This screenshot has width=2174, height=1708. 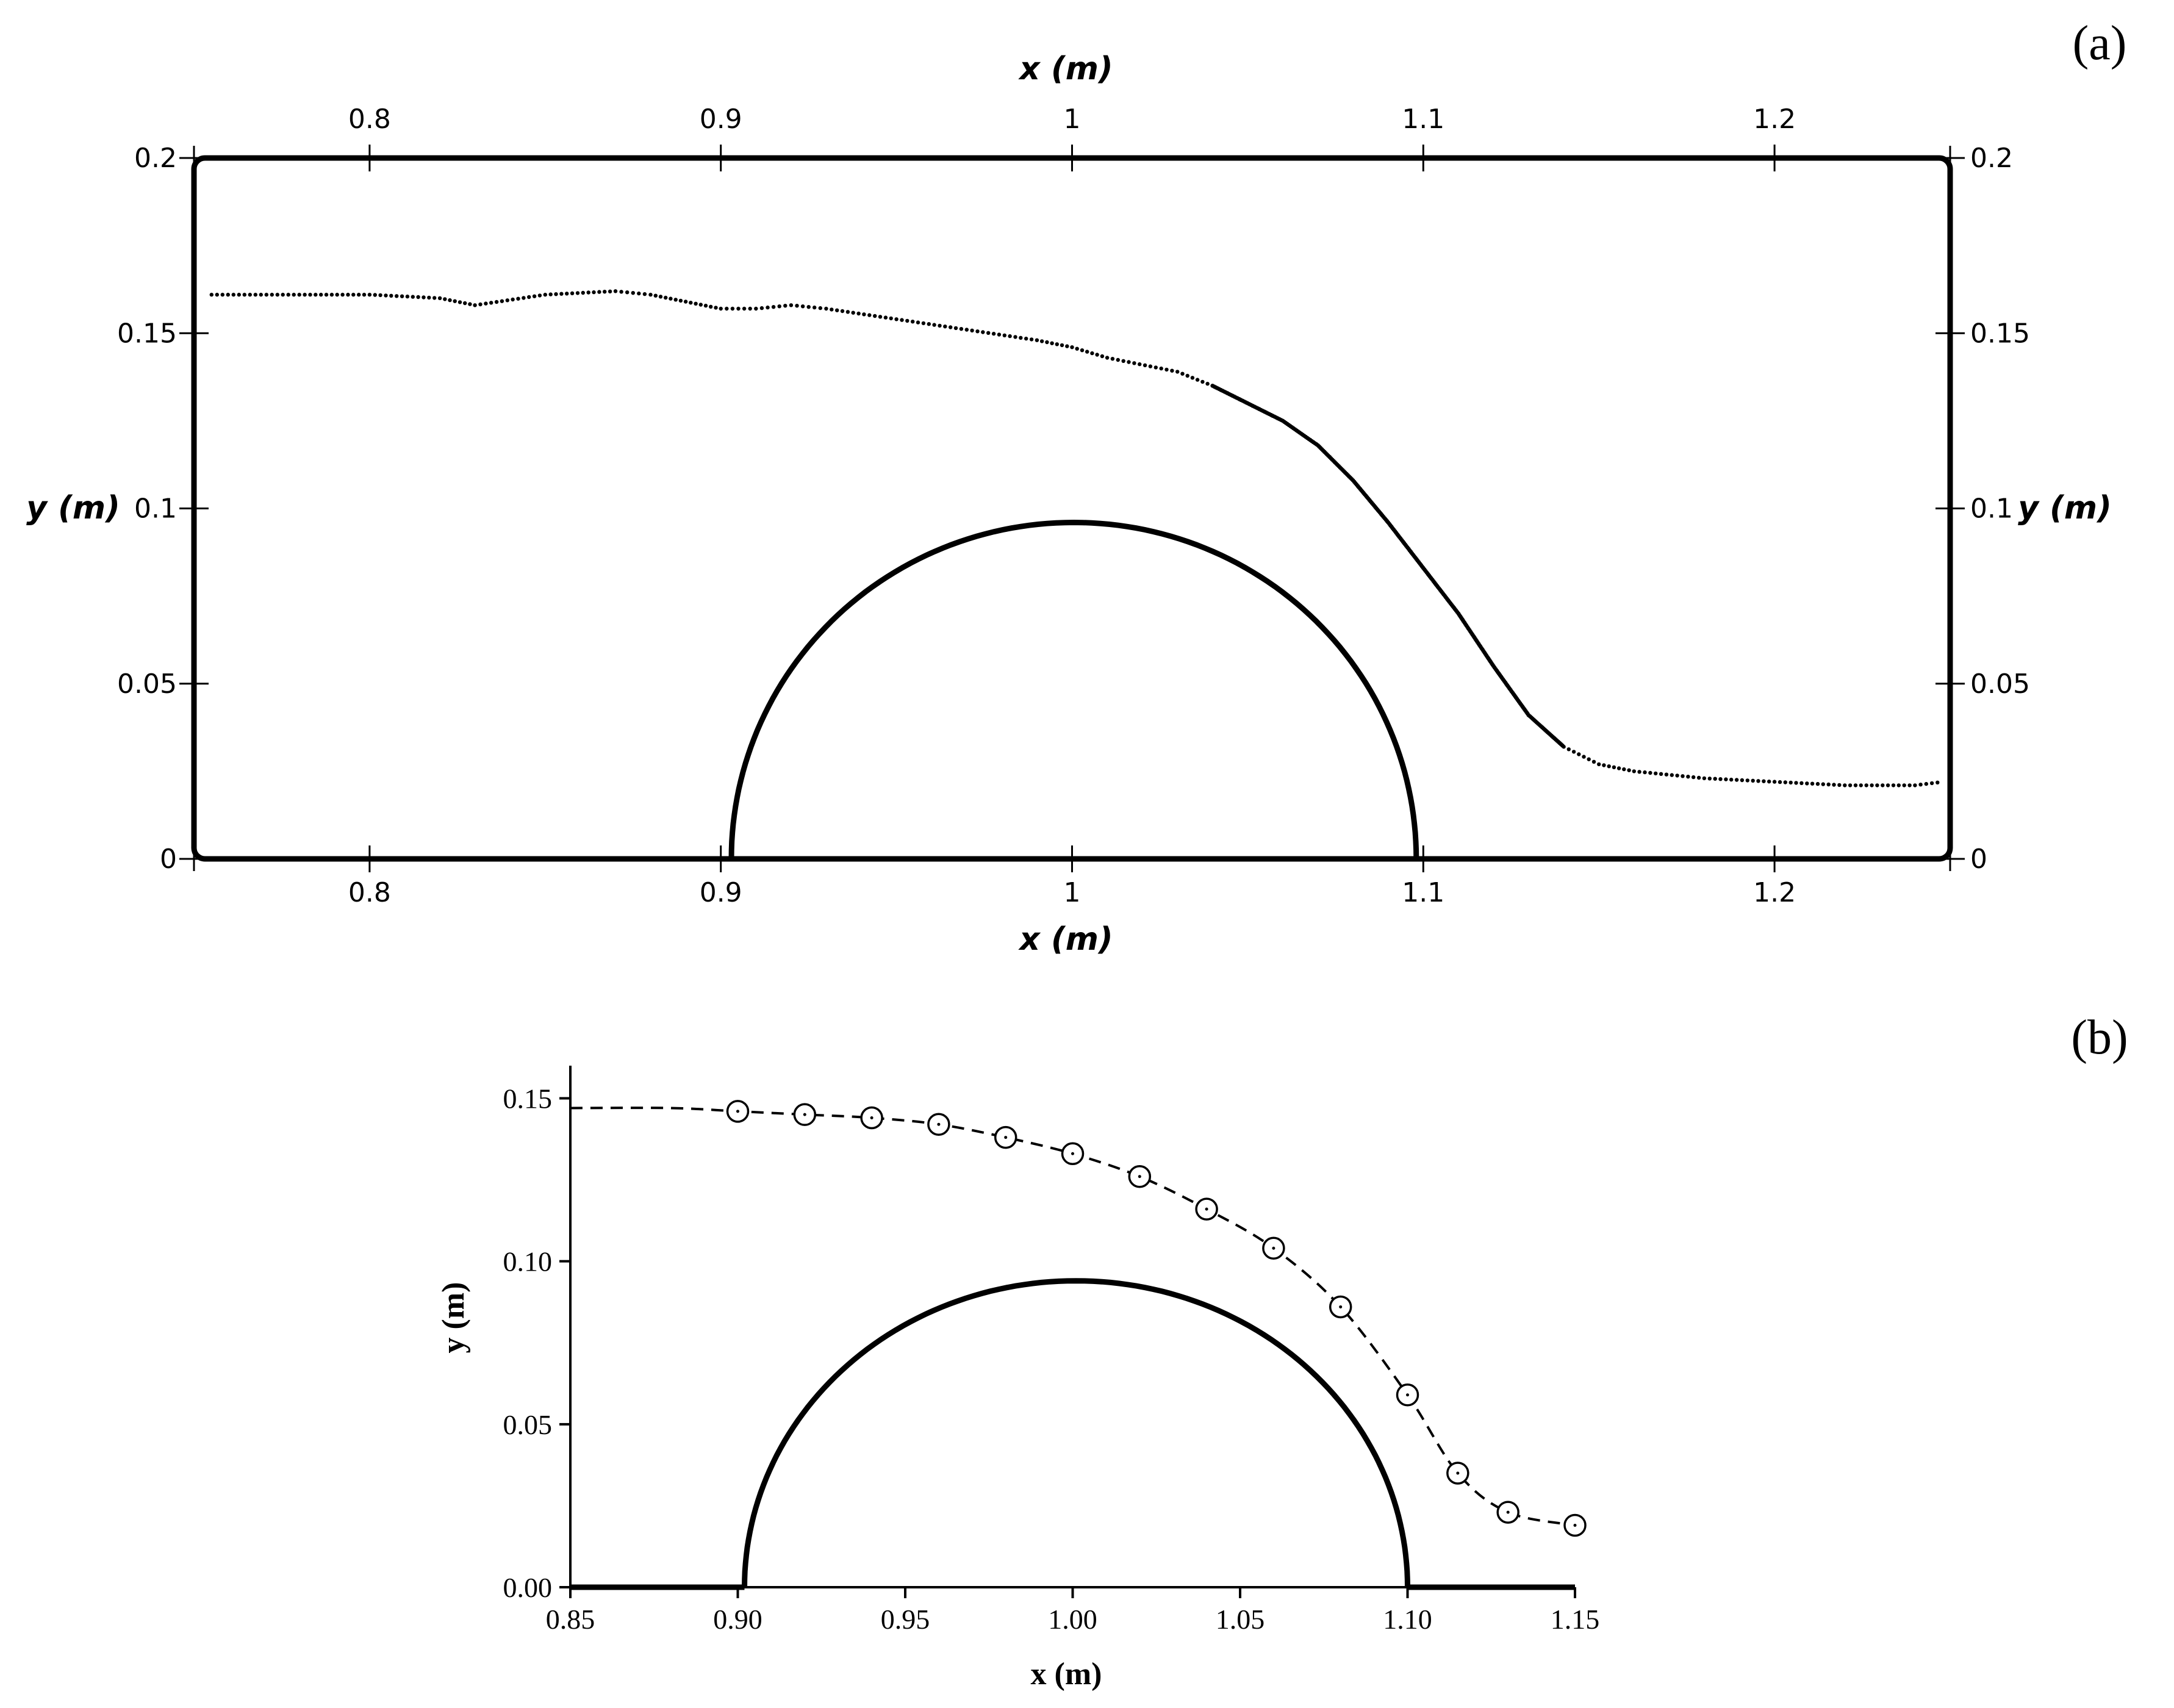 What do you see at coordinates (1423, 892) in the screenshot?
I see `panel-a-xtick-label-bottom: 1.1` at bounding box center [1423, 892].